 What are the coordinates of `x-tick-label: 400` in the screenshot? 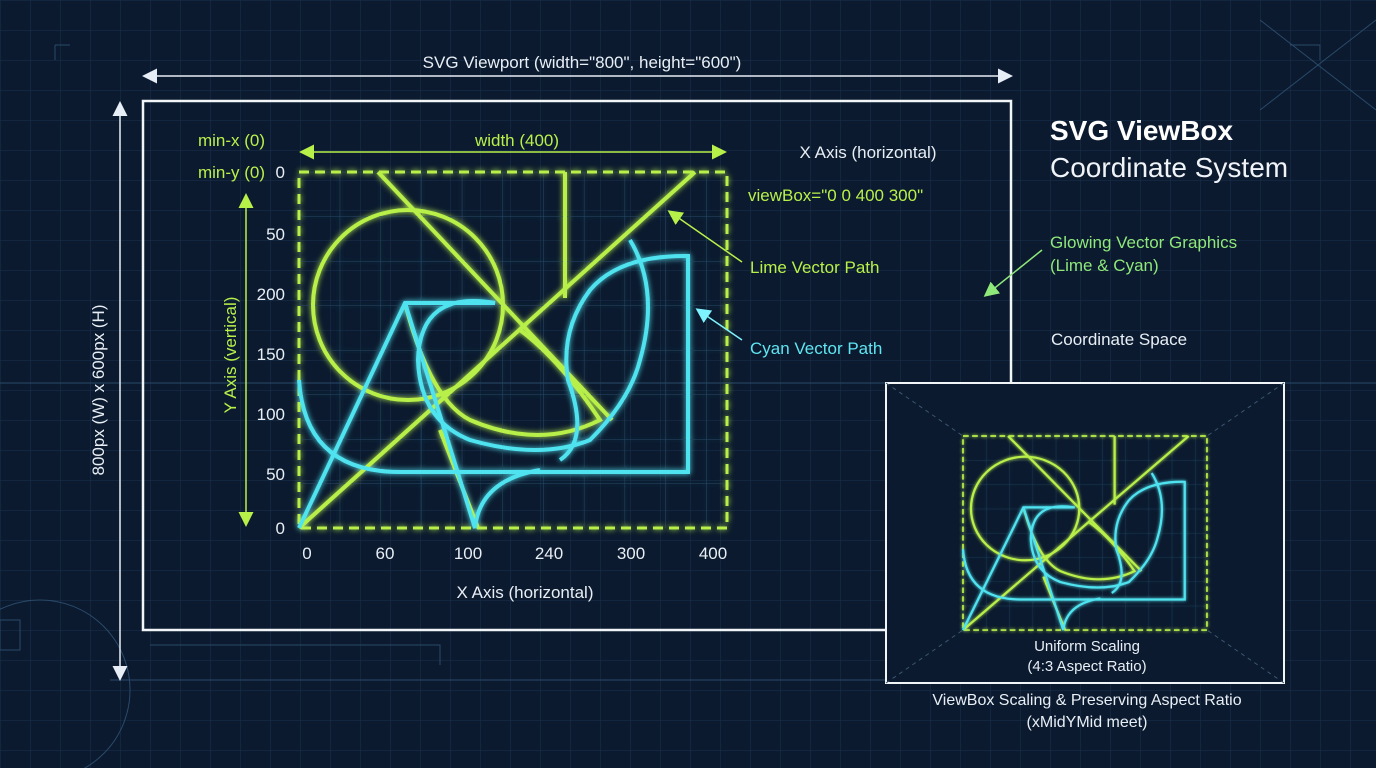 It's located at (713, 553).